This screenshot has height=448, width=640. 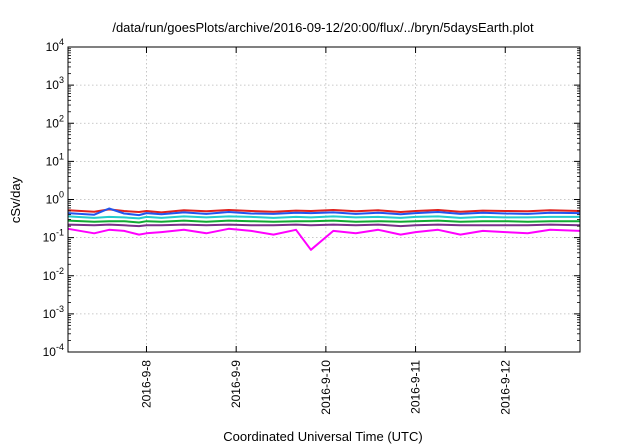 I want to click on x-axis-label: Coordinated Universal Time (UTC), so click(x=322, y=436).